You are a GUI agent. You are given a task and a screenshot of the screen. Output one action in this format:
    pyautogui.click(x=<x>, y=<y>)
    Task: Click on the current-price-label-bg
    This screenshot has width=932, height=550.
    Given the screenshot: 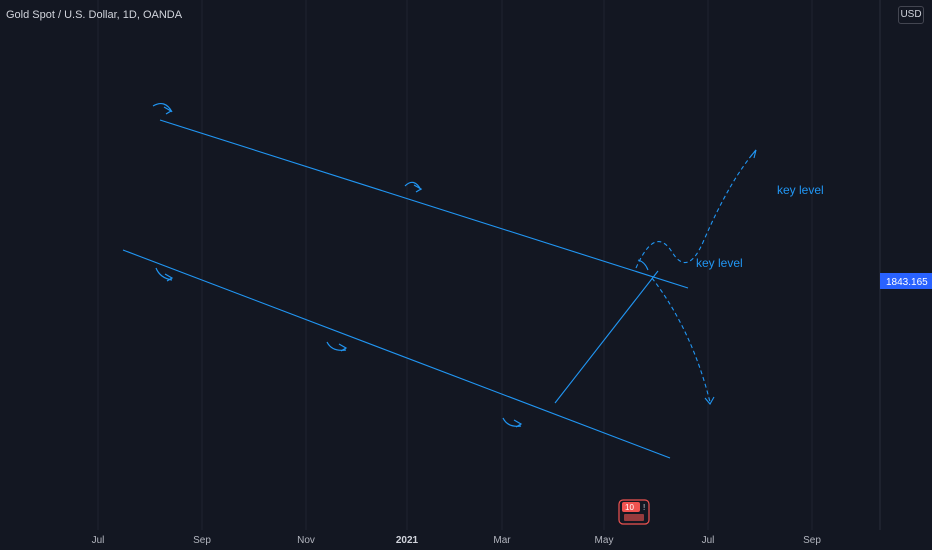 What is the action you would take?
    pyautogui.click(x=906, y=281)
    